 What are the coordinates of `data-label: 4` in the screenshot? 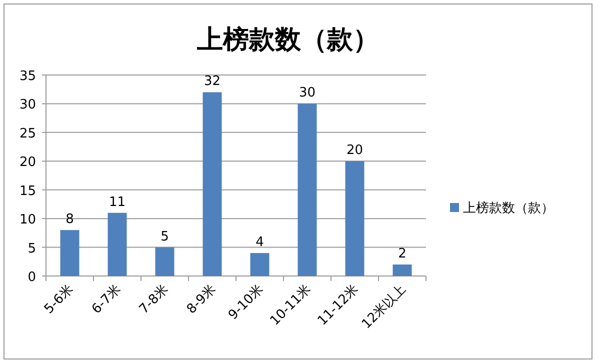 It's located at (260, 242).